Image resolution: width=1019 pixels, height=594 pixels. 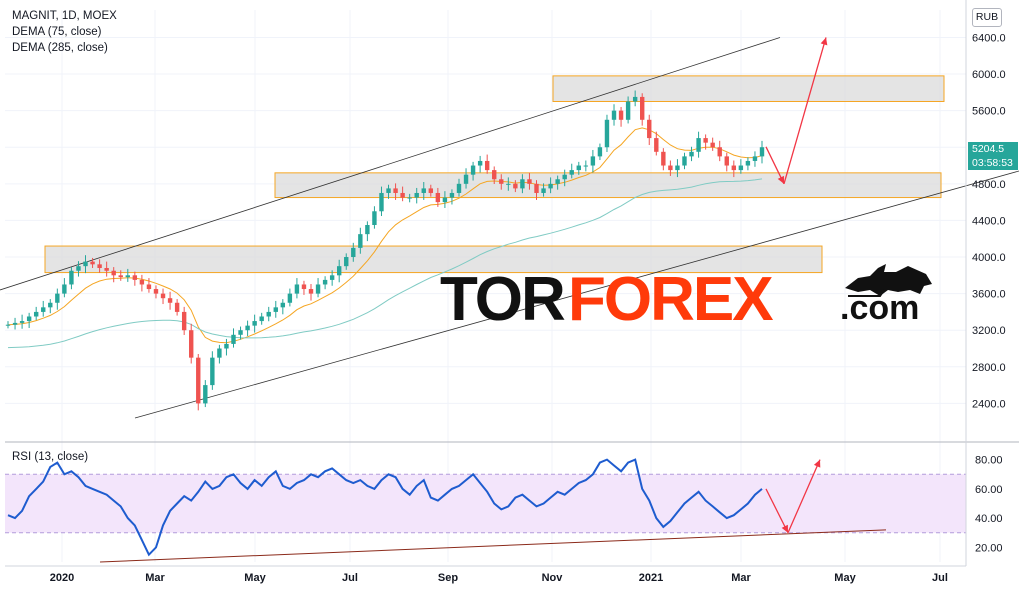 I want to click on rsi-arrow-up-head, so click(x=817, y=463).